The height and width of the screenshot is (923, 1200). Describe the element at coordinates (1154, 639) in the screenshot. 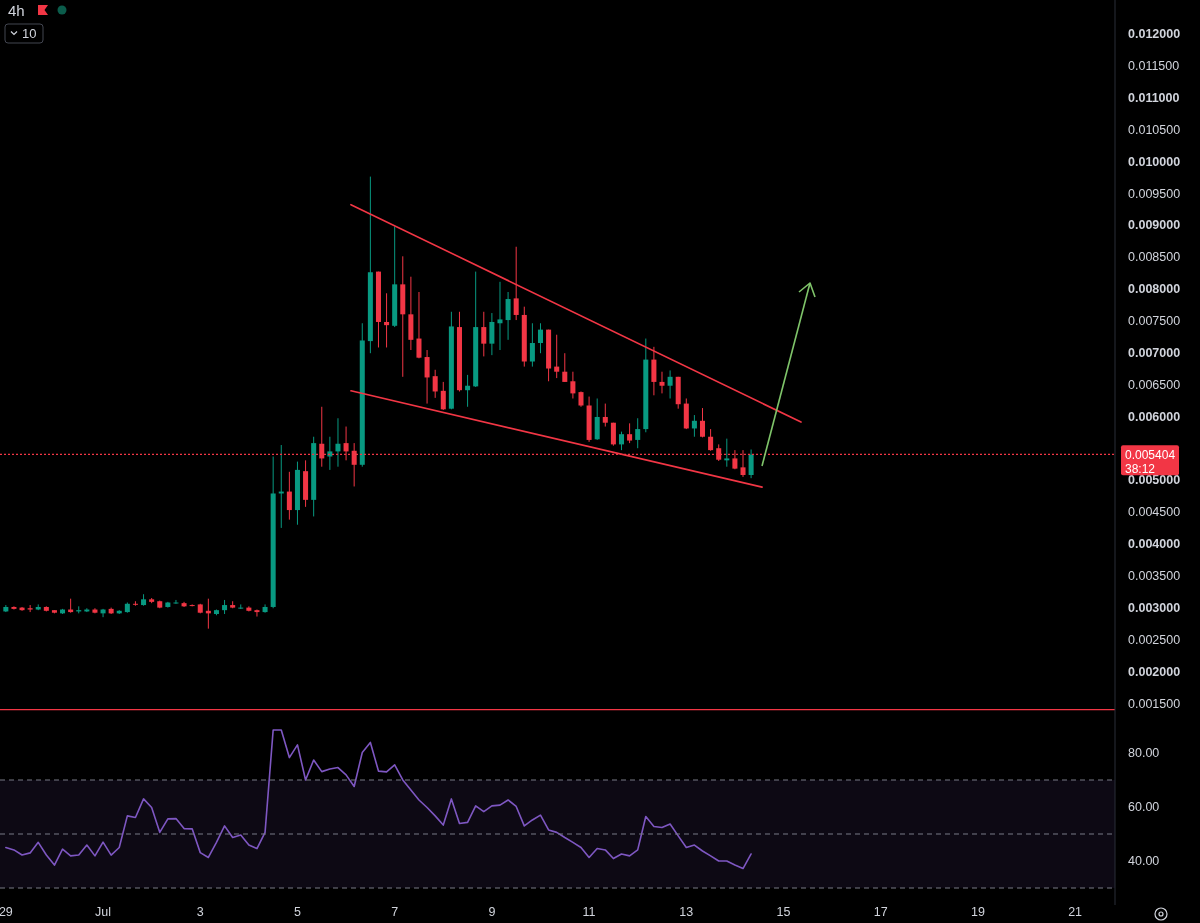

I see `y-tick-label: 0.002500` at that location.